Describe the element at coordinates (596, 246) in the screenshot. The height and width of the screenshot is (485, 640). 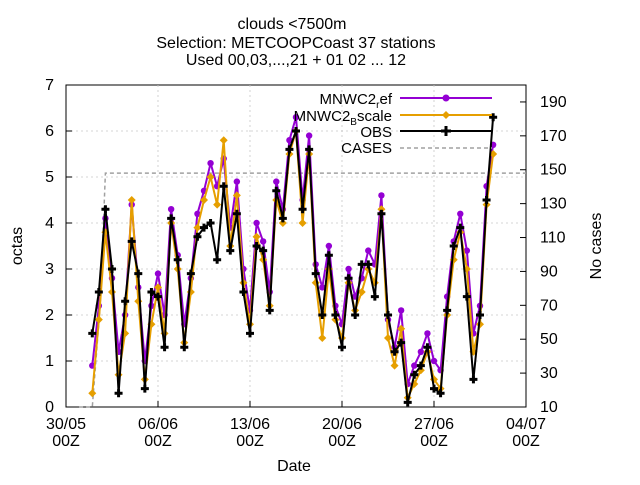
I see `y2-axis-title: No cases` at that location.